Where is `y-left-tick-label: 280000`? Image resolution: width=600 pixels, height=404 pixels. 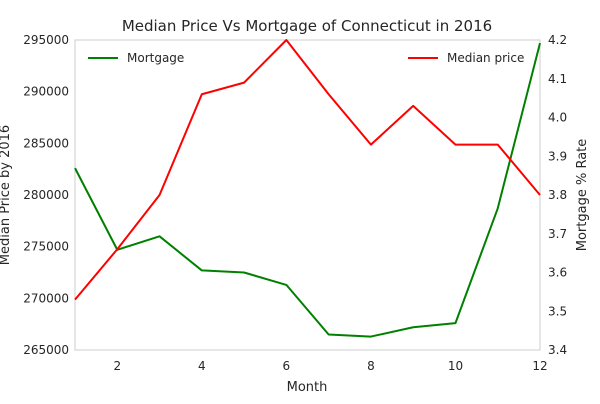 y-left-tick-label: 280000 is located at coordinates (46, 195).